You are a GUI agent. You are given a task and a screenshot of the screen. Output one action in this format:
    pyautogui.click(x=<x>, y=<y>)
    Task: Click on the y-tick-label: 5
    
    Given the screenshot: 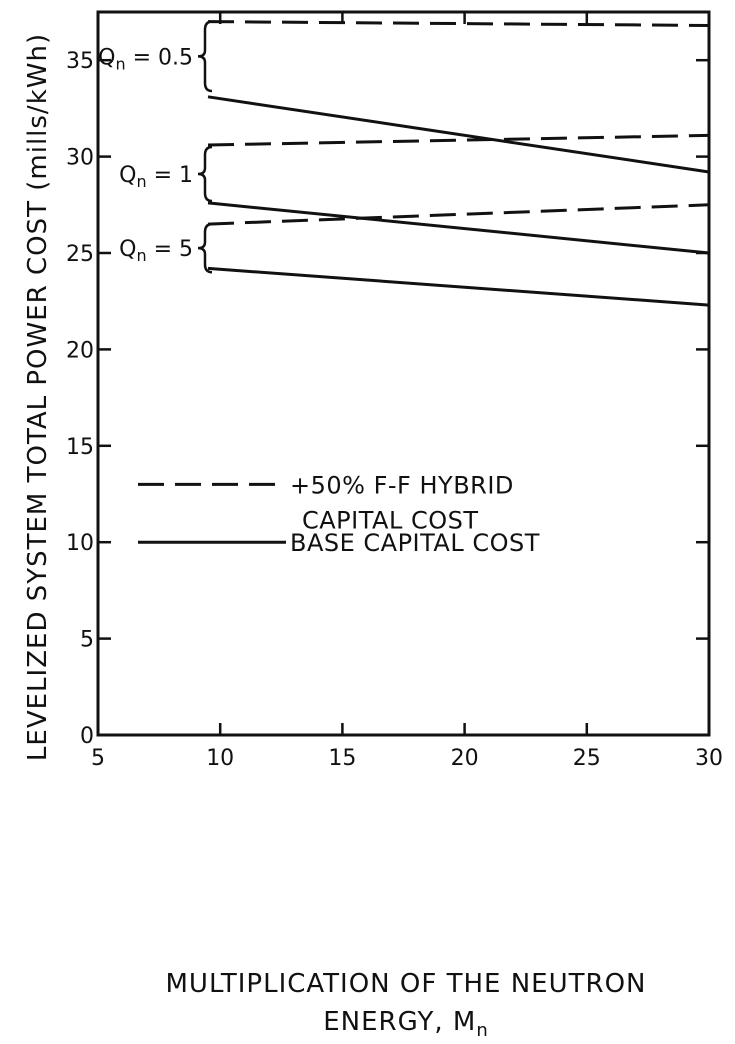 What is the action you would take?
    pyautogui.click(x=87, y=640)
    